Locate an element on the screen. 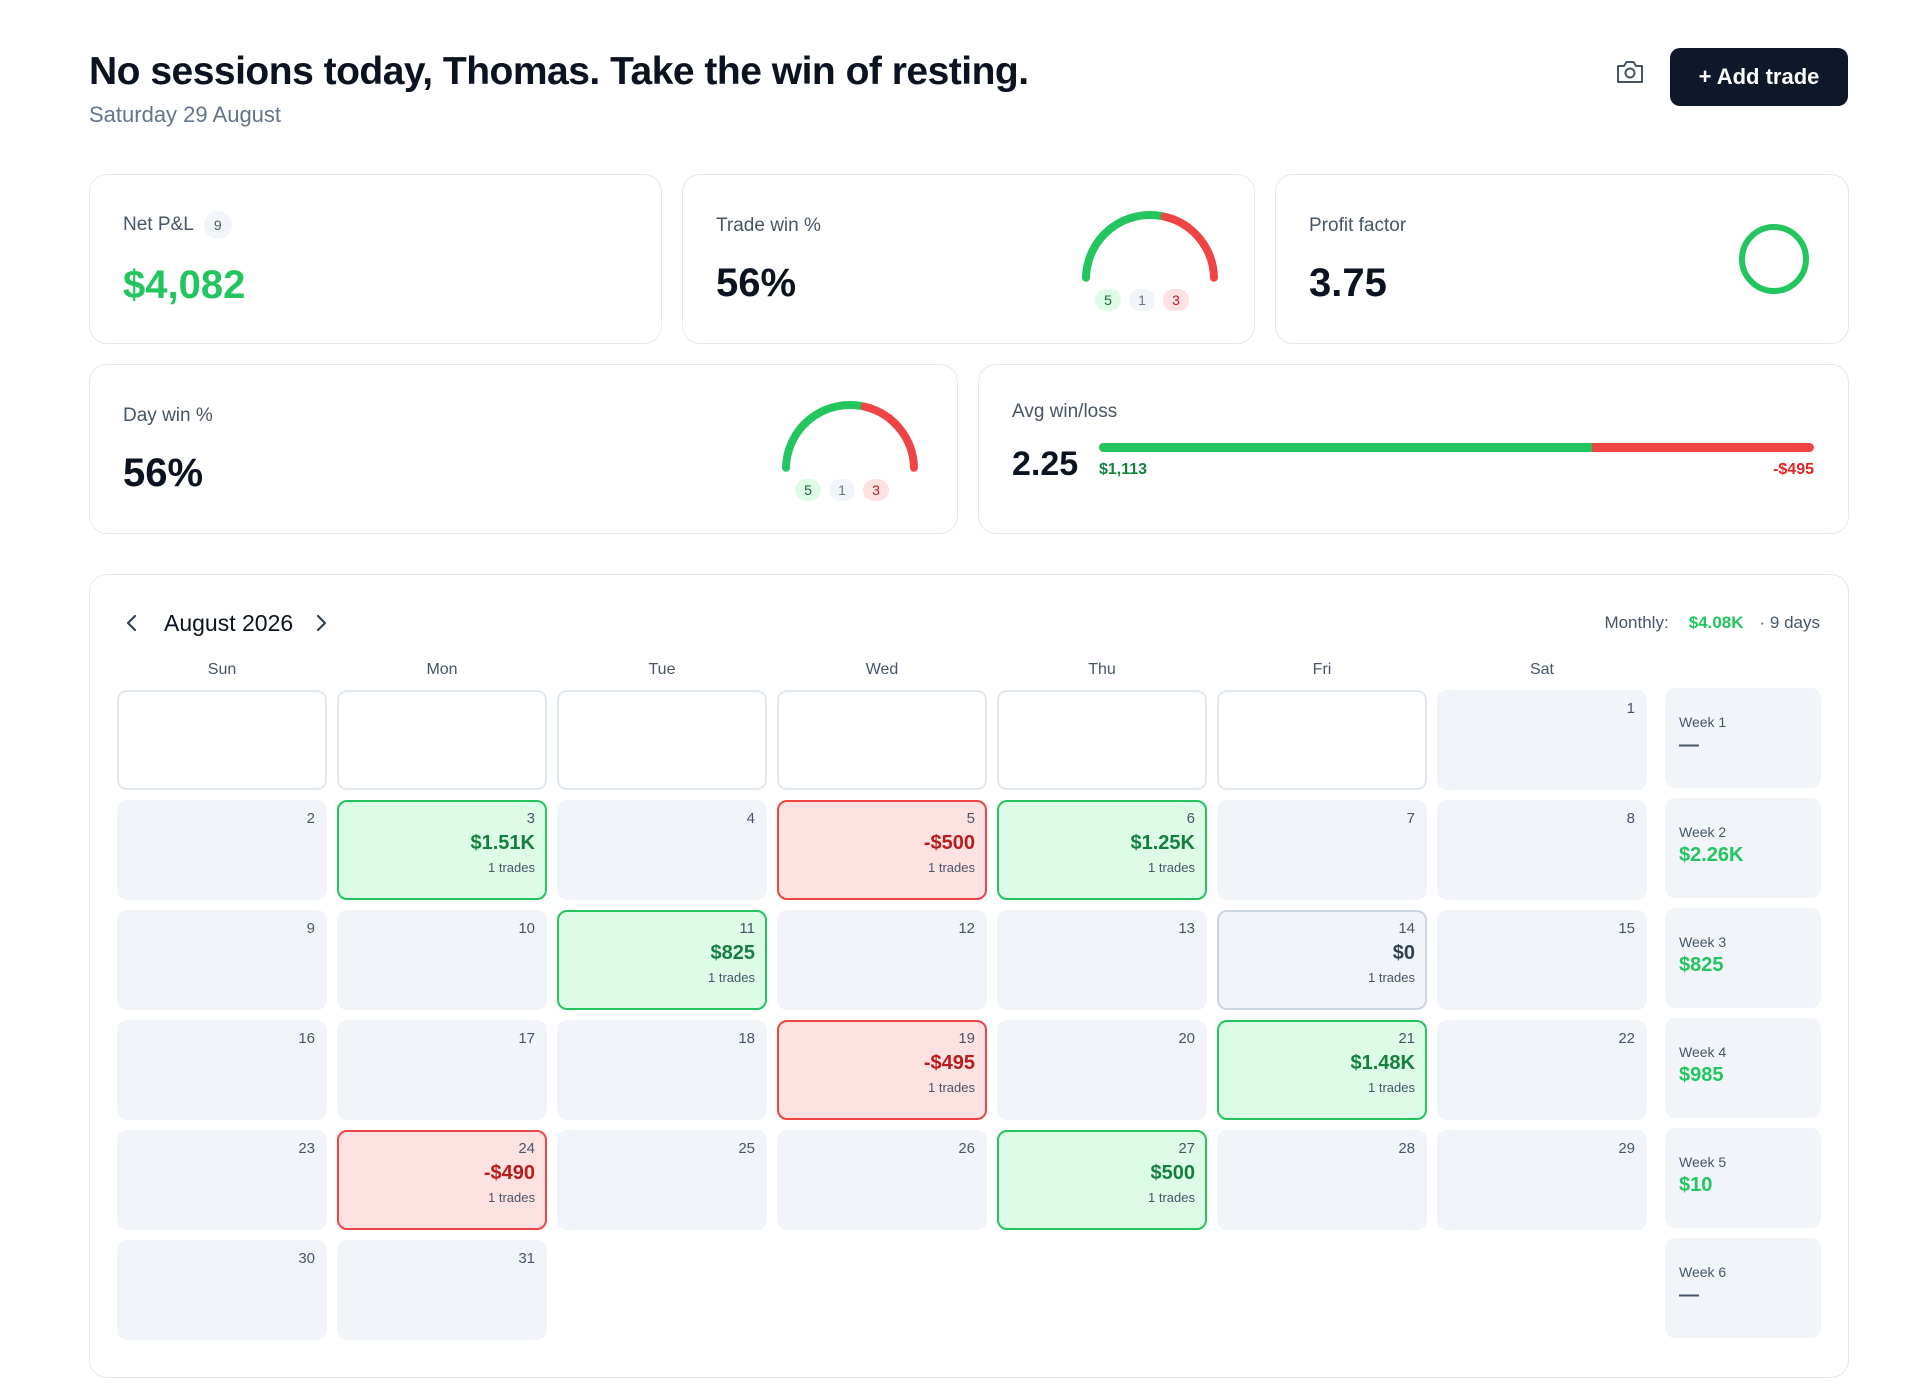 This screenshot has height=1397, width=1920. profit-factor-ring is located at coordinates (1774, 259).